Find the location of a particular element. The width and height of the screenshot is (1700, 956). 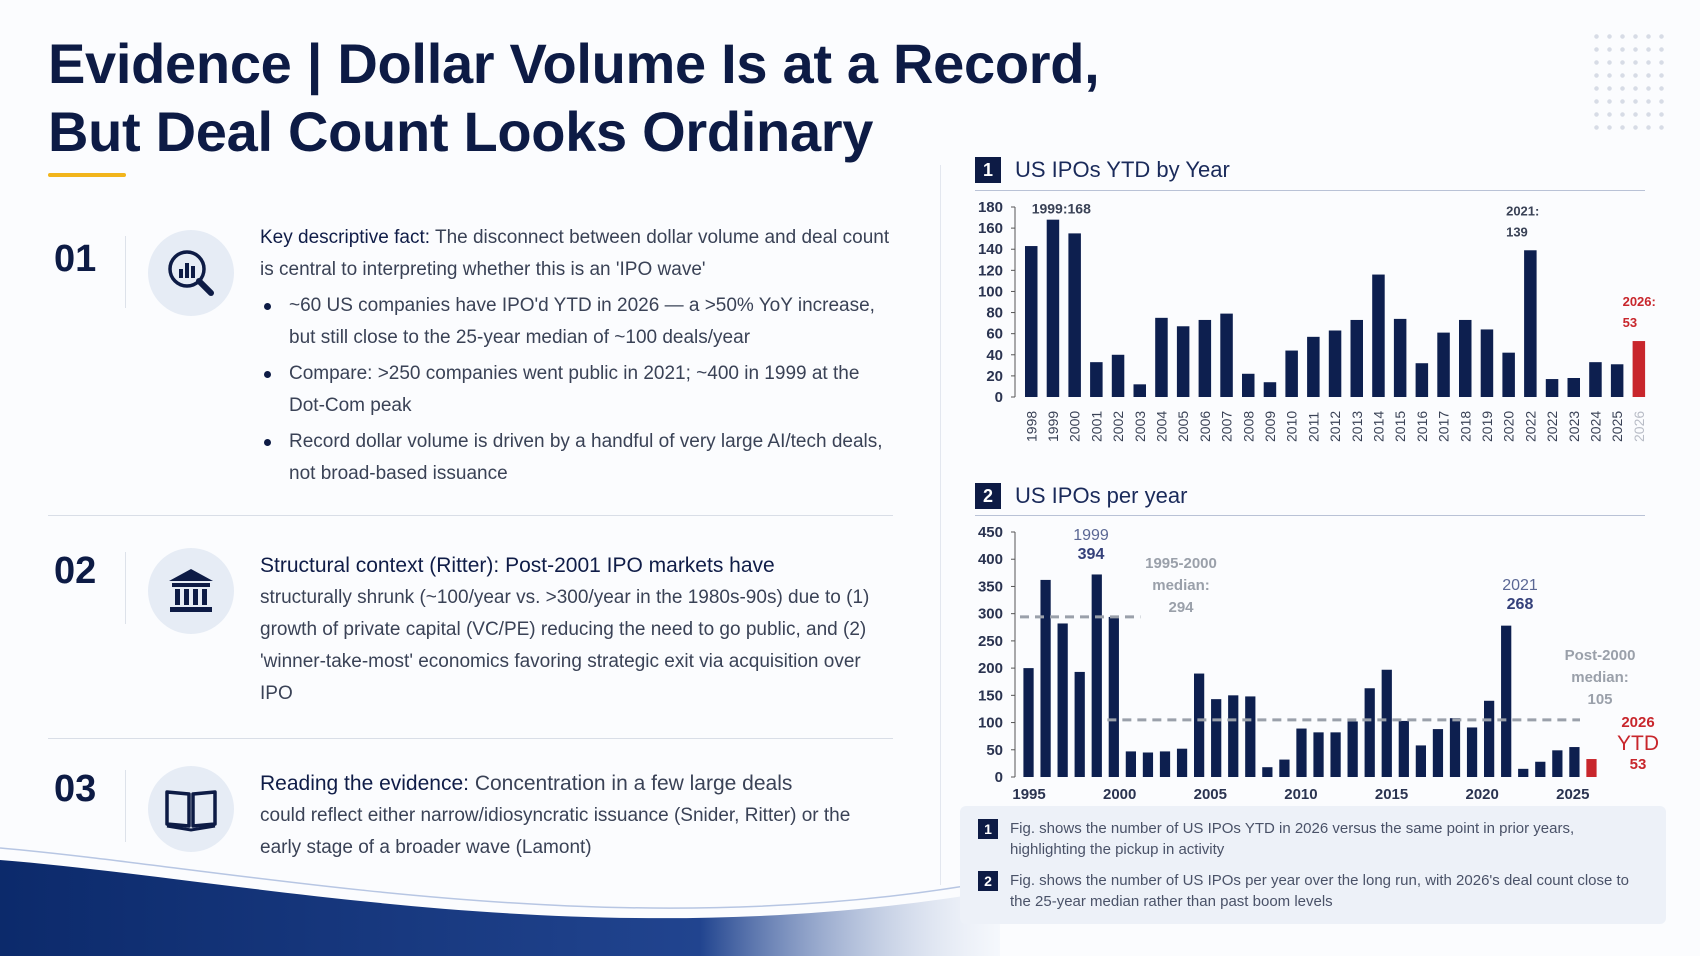

chart1-x-tick: 2007 is located at coordinates (1227, 426).